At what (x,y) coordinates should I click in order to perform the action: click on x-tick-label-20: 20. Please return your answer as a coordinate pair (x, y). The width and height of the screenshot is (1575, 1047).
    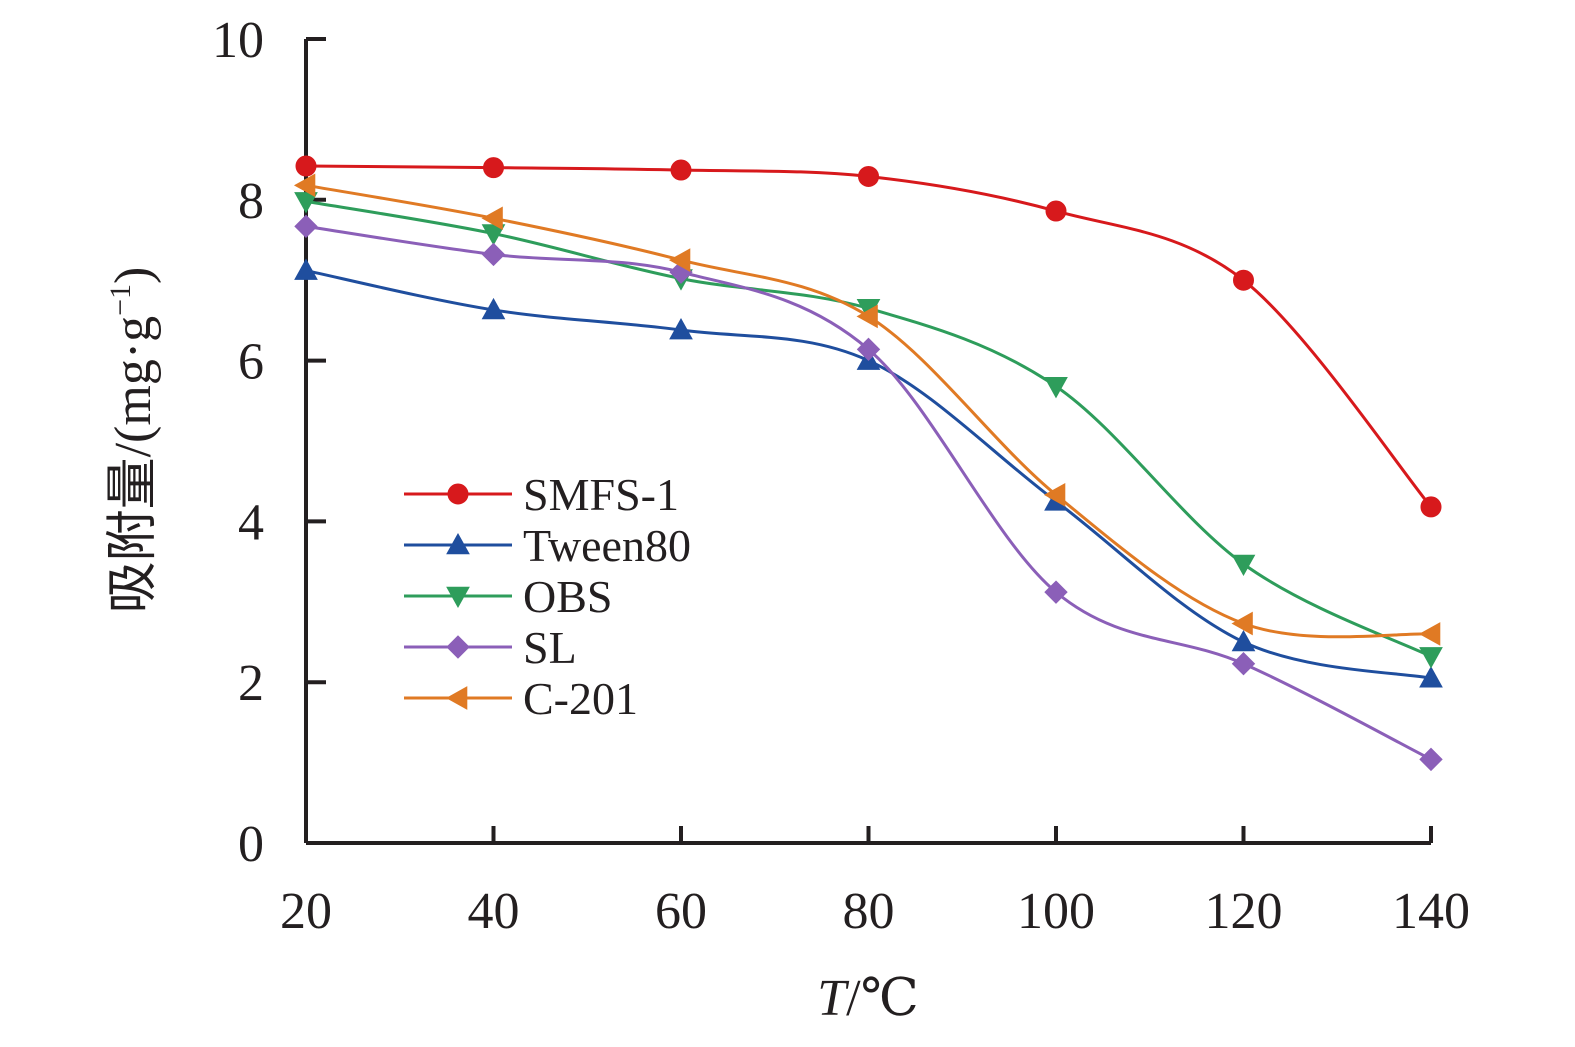
    Looking at the image, I should click on (306, 911).